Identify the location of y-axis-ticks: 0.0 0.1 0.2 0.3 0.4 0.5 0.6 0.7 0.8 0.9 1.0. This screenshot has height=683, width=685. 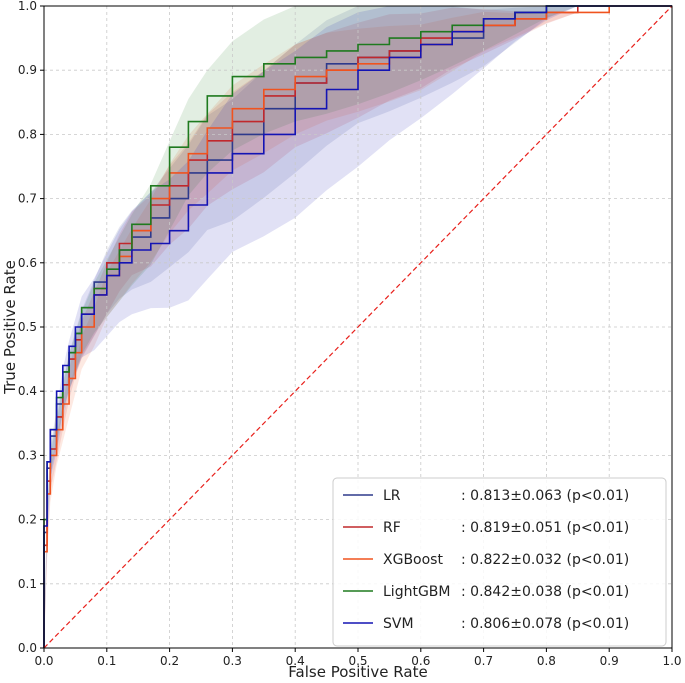
(31, 327).